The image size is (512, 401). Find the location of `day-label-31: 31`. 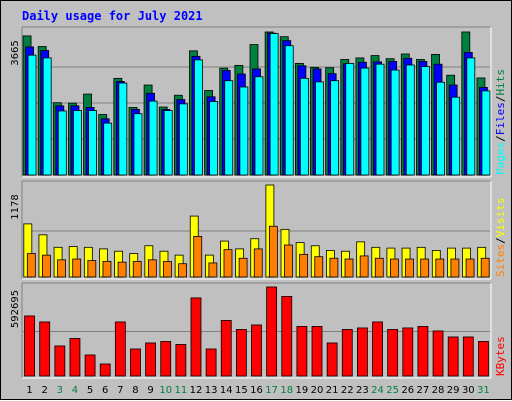

day-label-31: 31 is located at coordinates (483, 390).